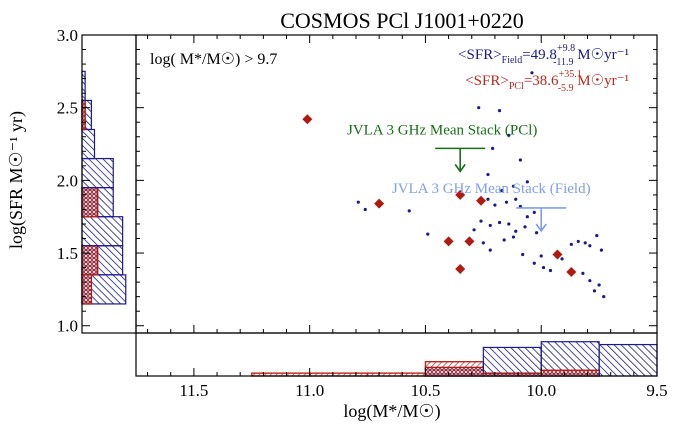  I want to click on mass-cut-label: log( M*/M☉) > 9.7, so click(213, 59).